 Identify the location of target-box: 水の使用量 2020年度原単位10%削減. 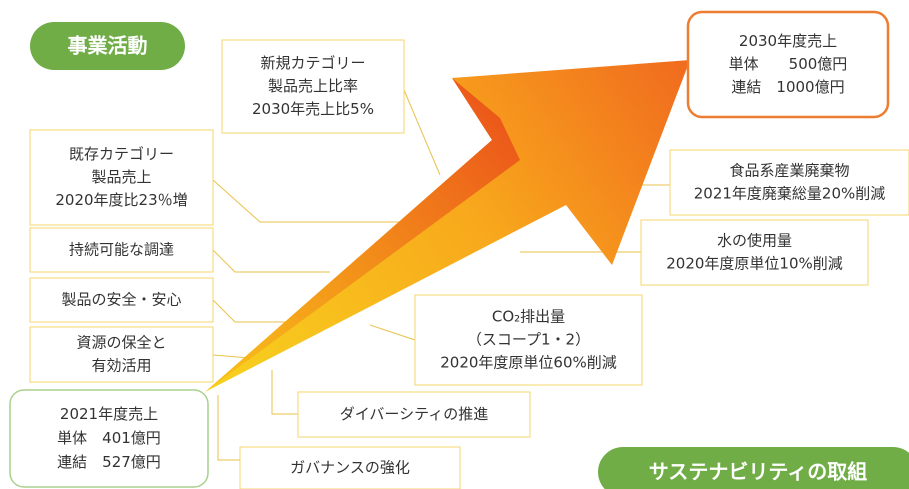
(754, 252).